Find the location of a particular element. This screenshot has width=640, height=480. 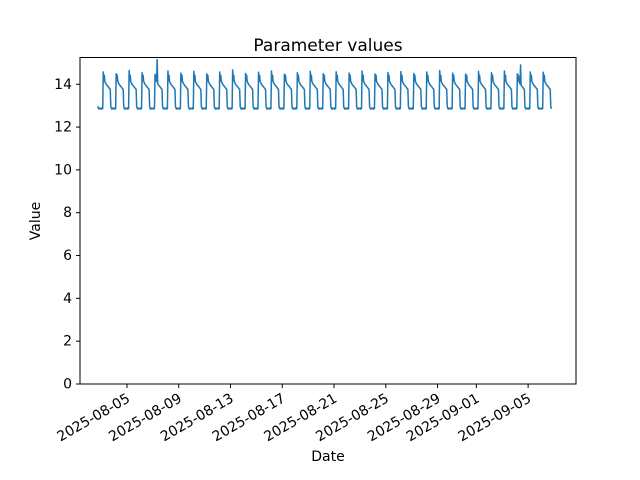

data-line-parameter-values is located at coordinates (325, 84).